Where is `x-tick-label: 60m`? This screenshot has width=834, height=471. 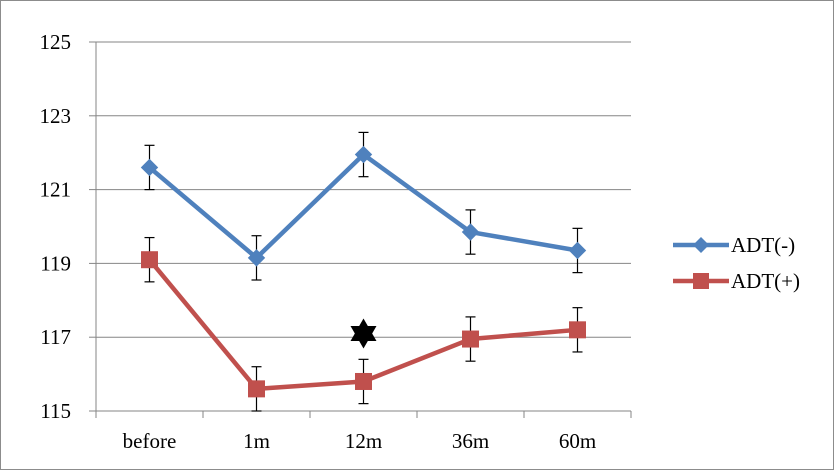
x-tick-label: 60m is located at coordinates (577, 441).